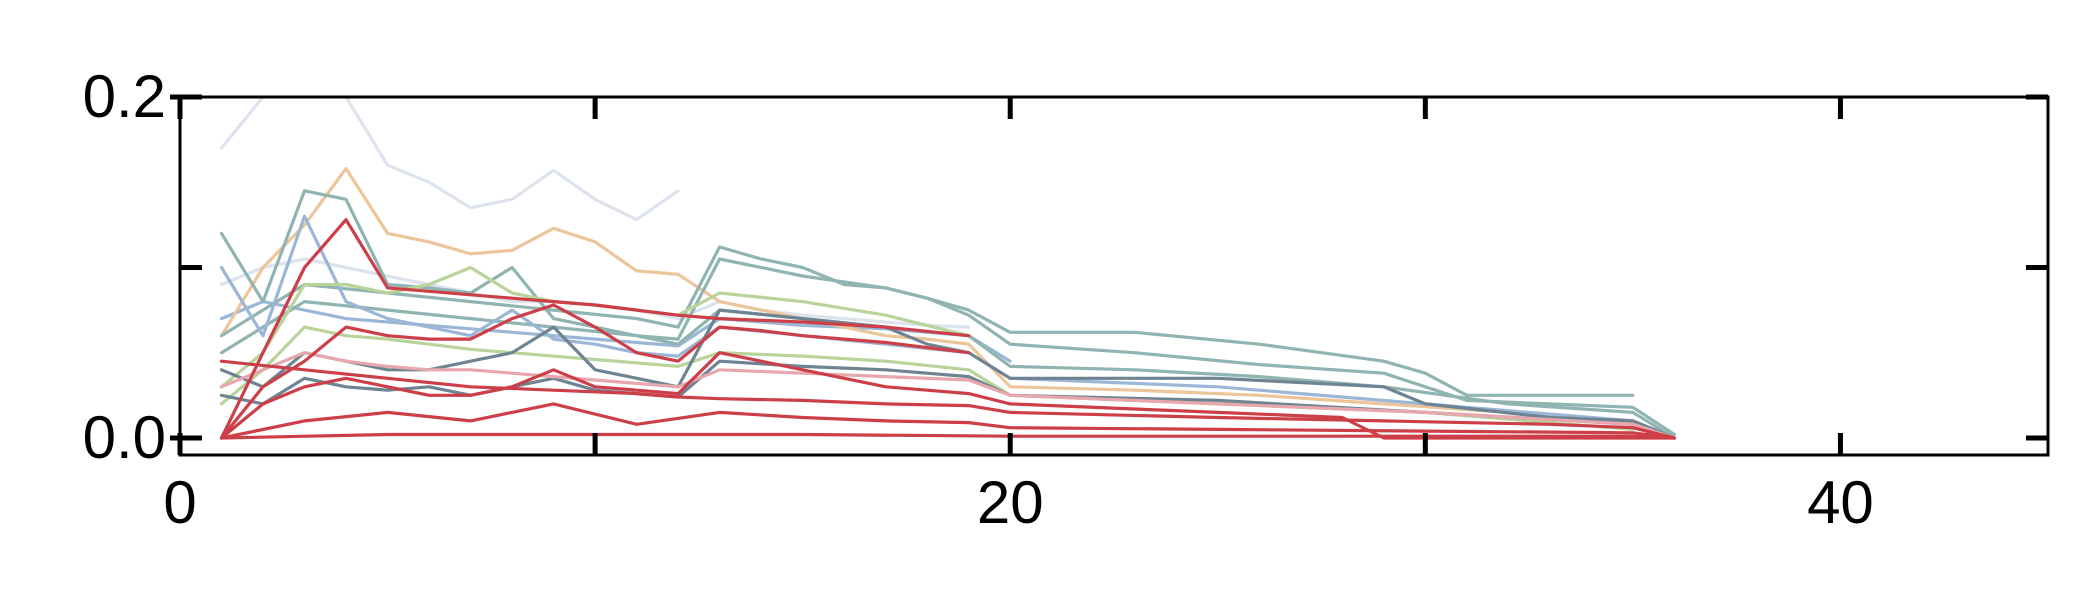  I want to click on x-tick-label: 40, so click(1840, 502).